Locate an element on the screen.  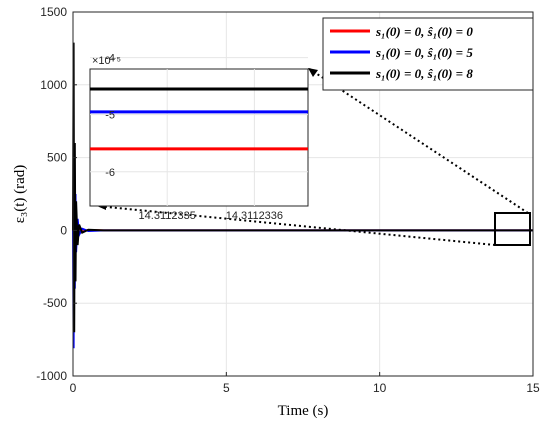
arrowhead-upper is located at coordinates (313, 72).